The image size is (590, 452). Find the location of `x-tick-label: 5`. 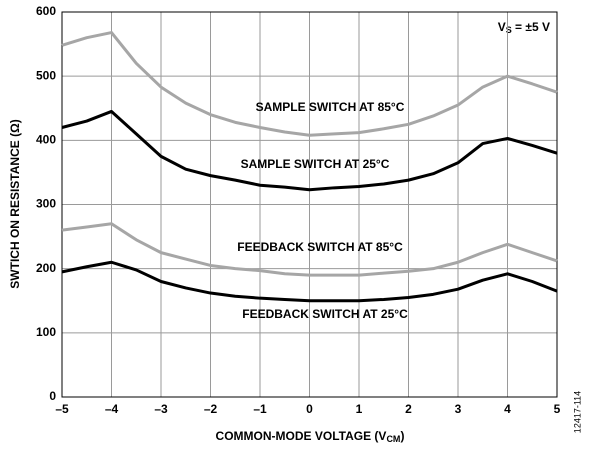

x-tick-label: 5 is located at coordinates (557, 409).